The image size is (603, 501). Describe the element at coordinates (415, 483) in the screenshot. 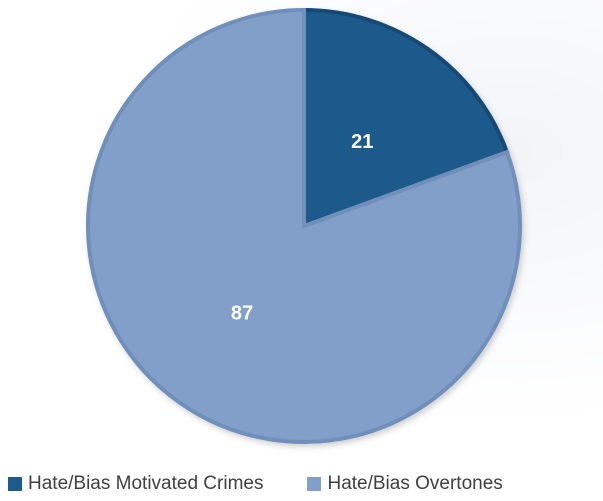

I see `legend-label-overtones: Hate/Bias Overtones` at that location.